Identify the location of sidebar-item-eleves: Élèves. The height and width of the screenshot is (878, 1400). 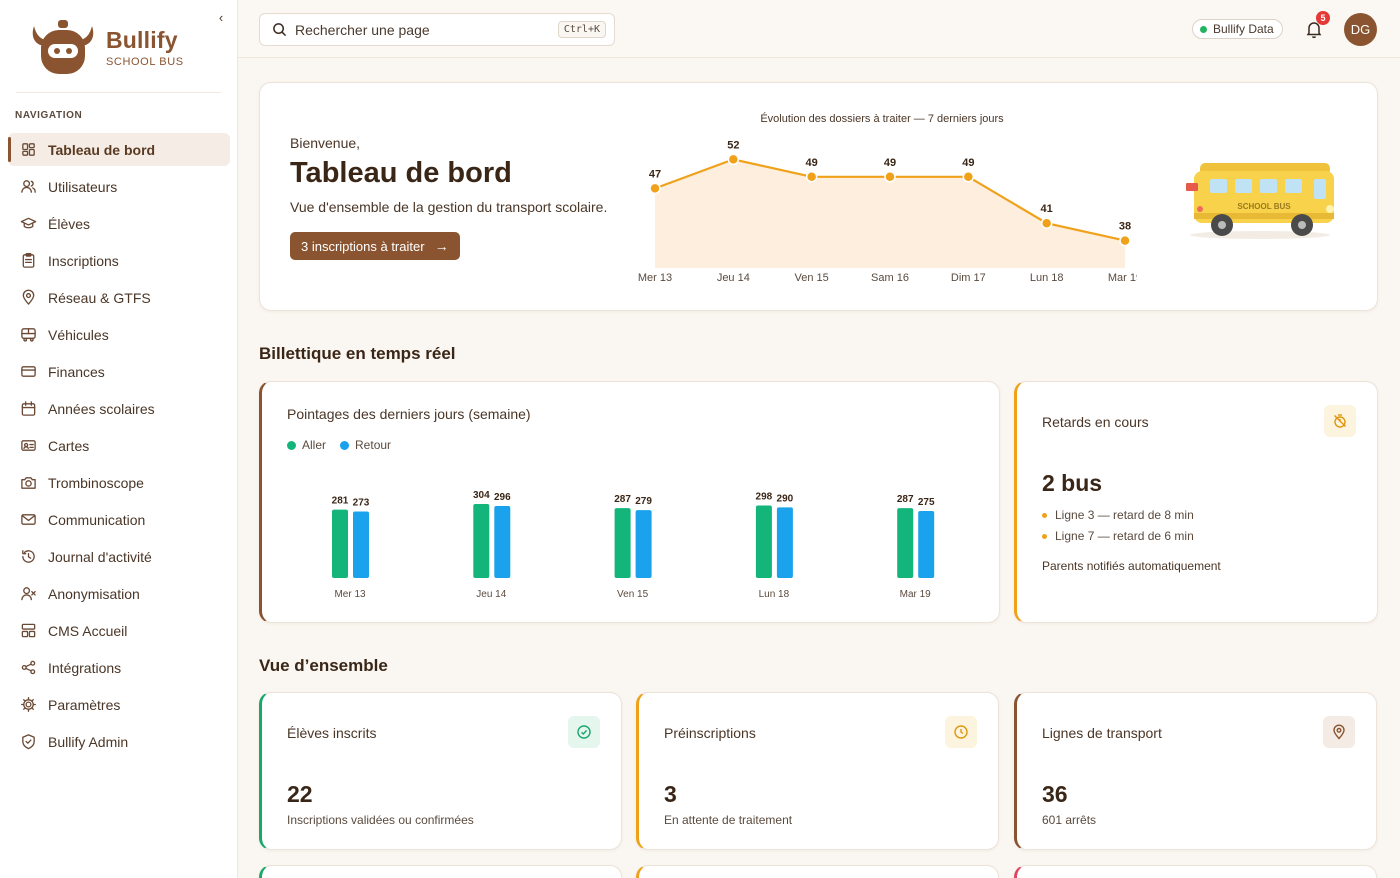
(119, 223).